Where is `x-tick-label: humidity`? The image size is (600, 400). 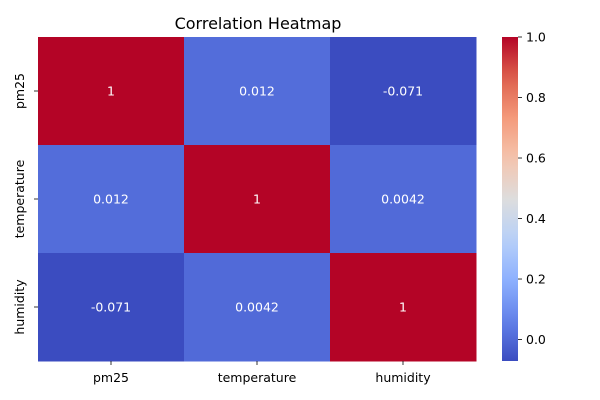 x-tick-label: humidity is located at coordinates (403, 377).